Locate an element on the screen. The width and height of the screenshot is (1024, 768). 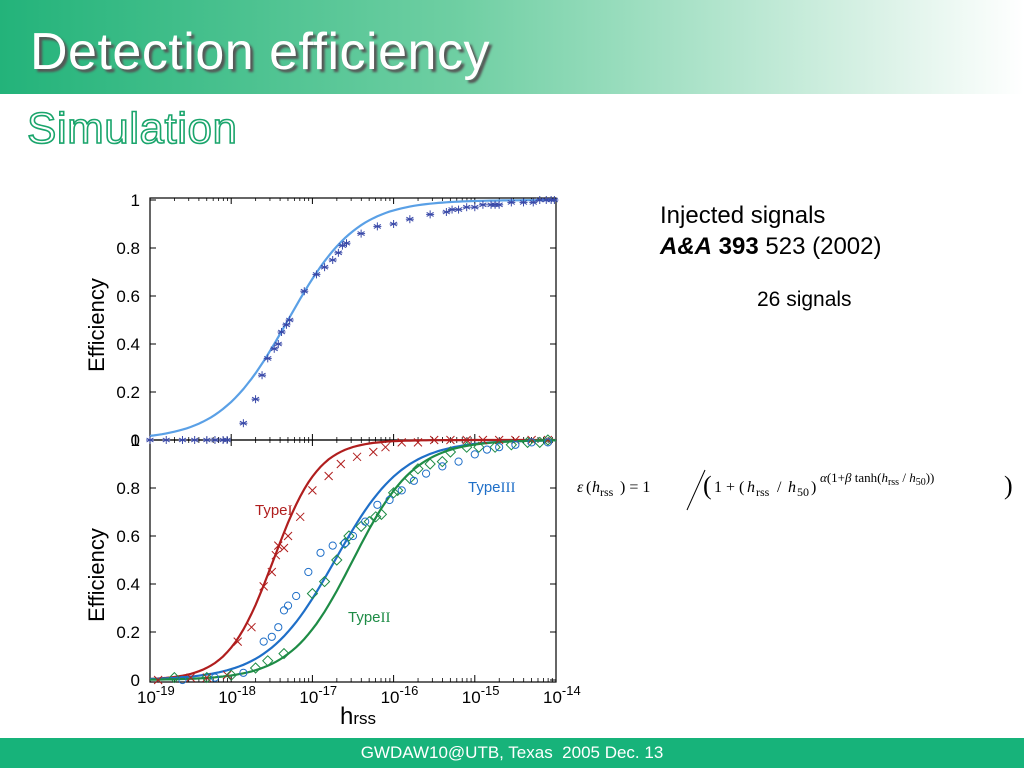
formula-h2: h is located at coordinates (751, 487).